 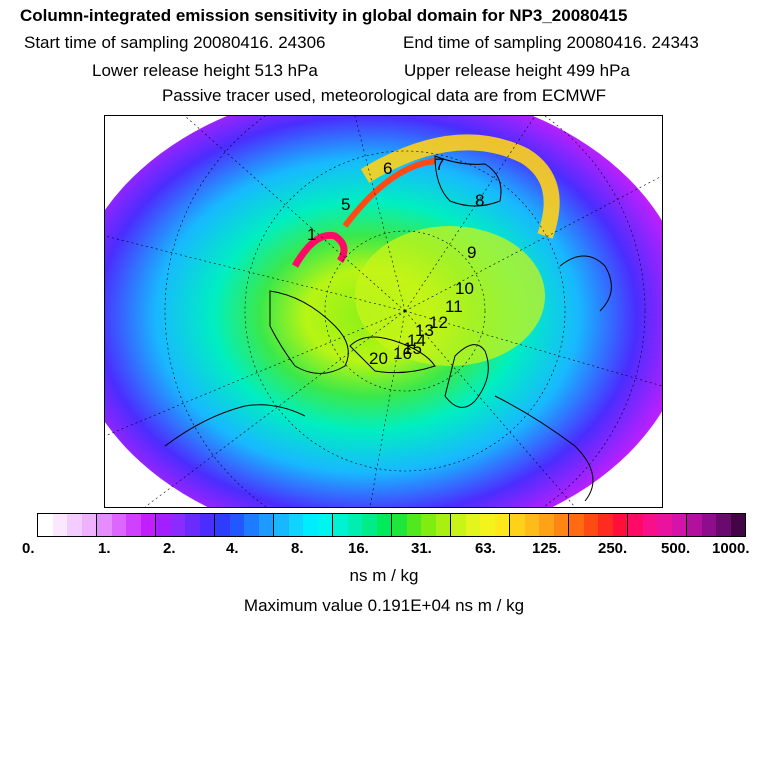 What do you see at coordinates (421, 548) in the screenshot?
I see `legend-tick: 31.` at bounding box center [421, 548].